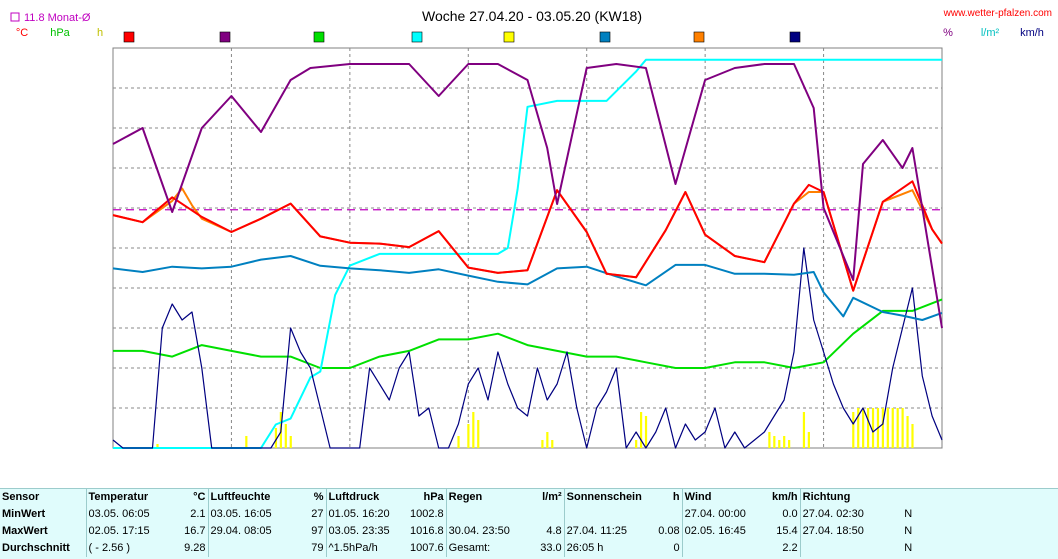 The image size is (1058, 559). I want to click on stats-header-dir: Richtung, so click(842, 497).